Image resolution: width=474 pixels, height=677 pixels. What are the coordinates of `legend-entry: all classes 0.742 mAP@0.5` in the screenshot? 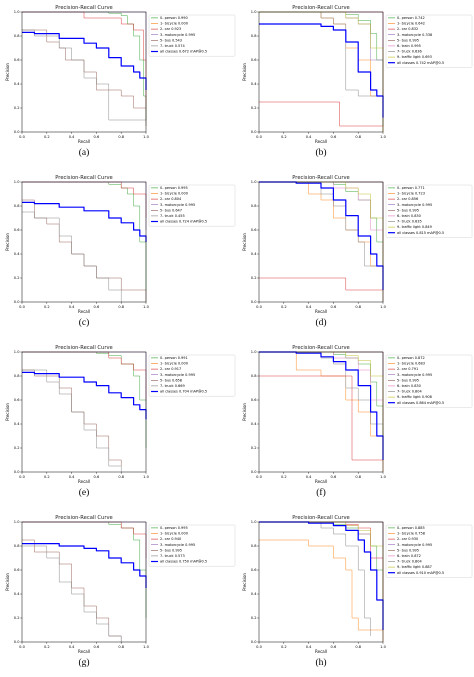 It's located at (420, 63).